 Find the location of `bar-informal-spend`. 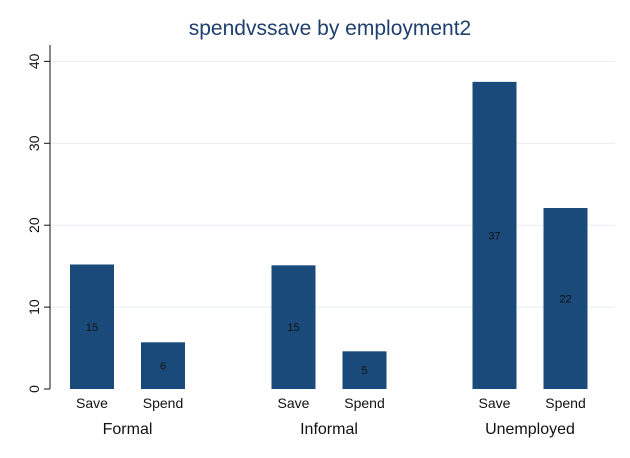

bar-informal-spend is located at coordinates (364, 370).